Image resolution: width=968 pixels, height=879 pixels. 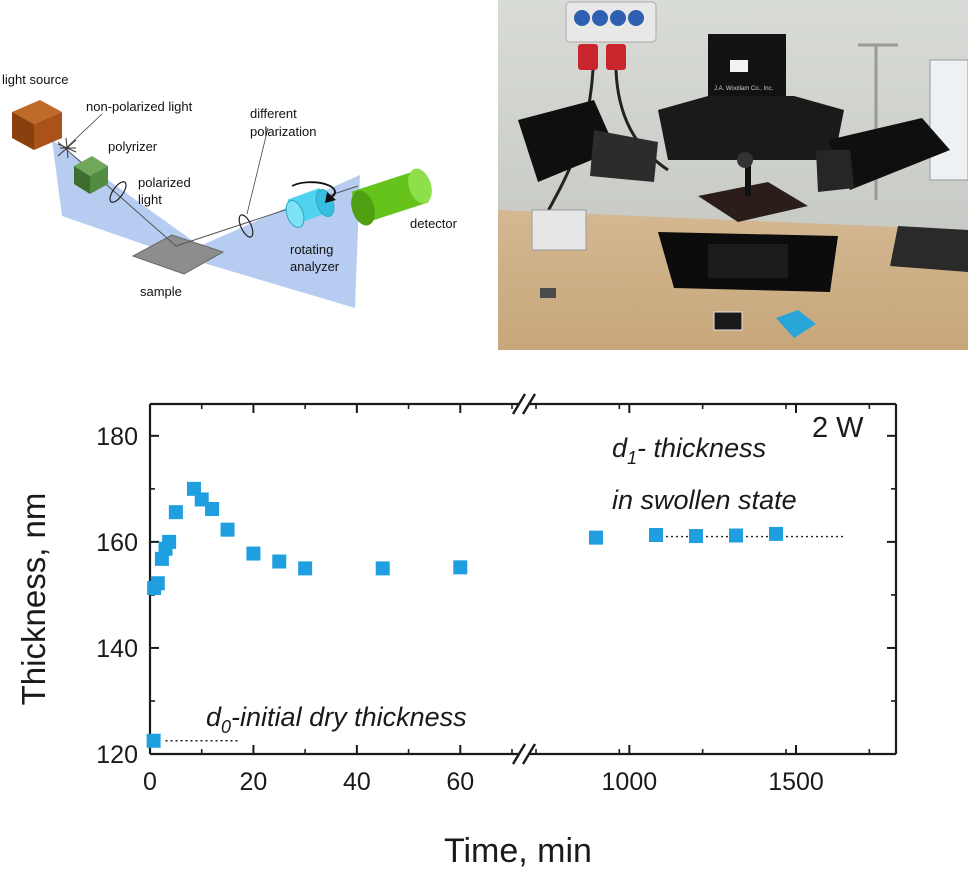 I want to click on detector-icon, so click(x=391, y=197).